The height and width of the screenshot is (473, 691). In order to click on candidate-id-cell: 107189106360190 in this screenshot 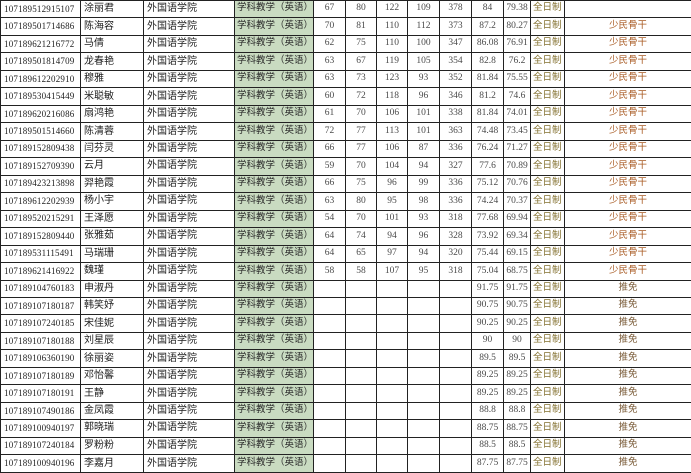, I will do `click(40, 358)`.